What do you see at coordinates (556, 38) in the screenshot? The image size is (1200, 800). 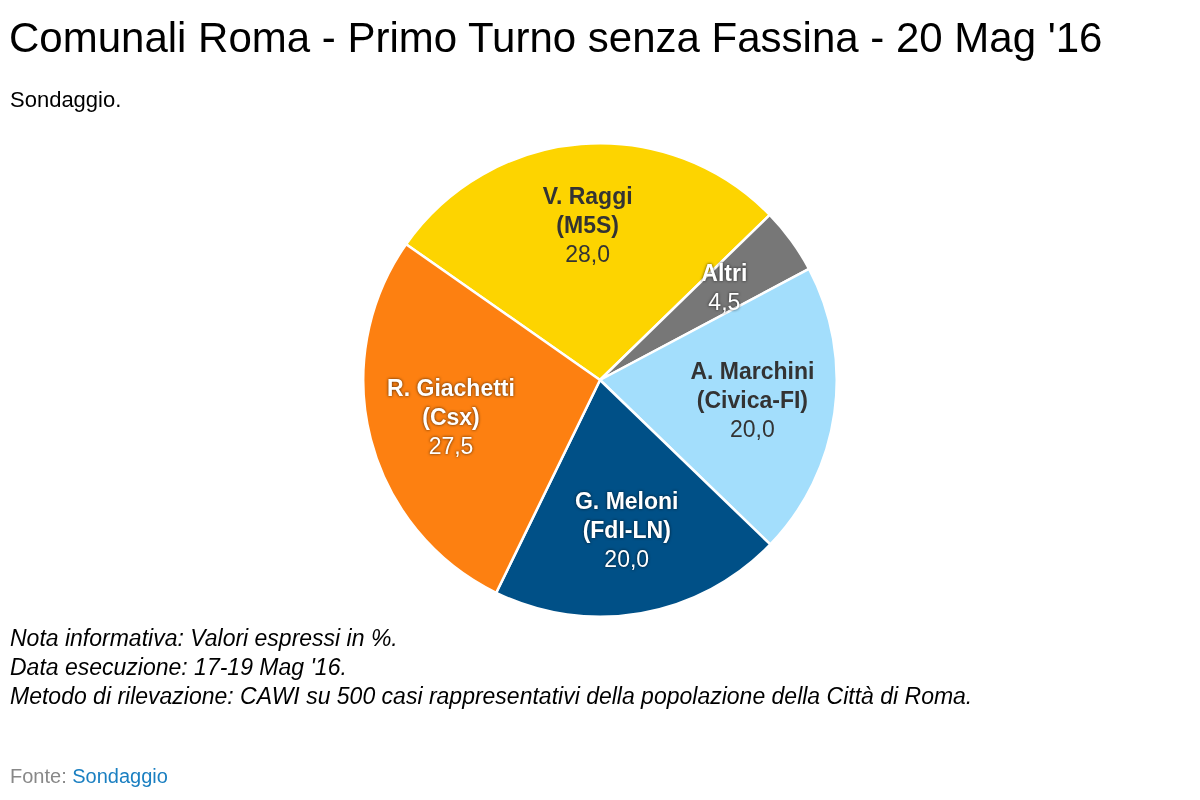 I see `chart-title: Comunali Roma - Primo Turno senza Fassina - 20 Mag '16` at bounding box center [556, 38].